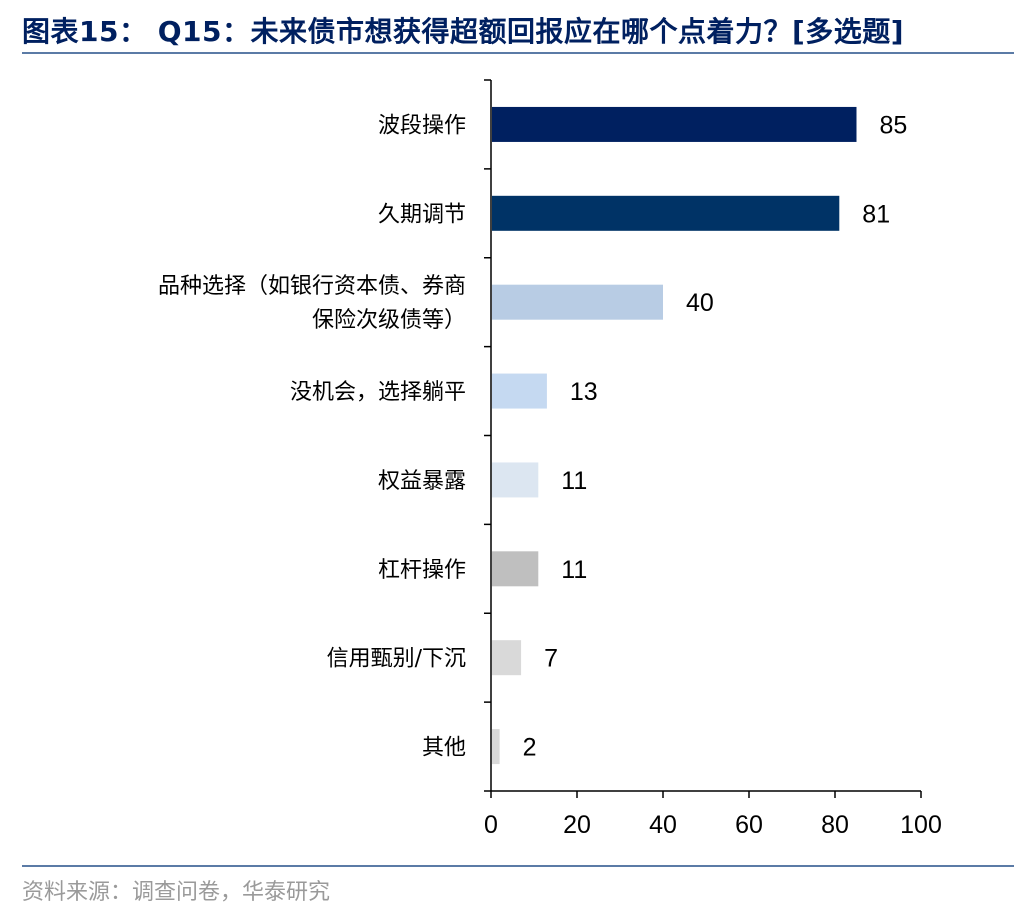 The image size is (1036, 916). I want to click on x-tick-label: 0, so click(491, 825).